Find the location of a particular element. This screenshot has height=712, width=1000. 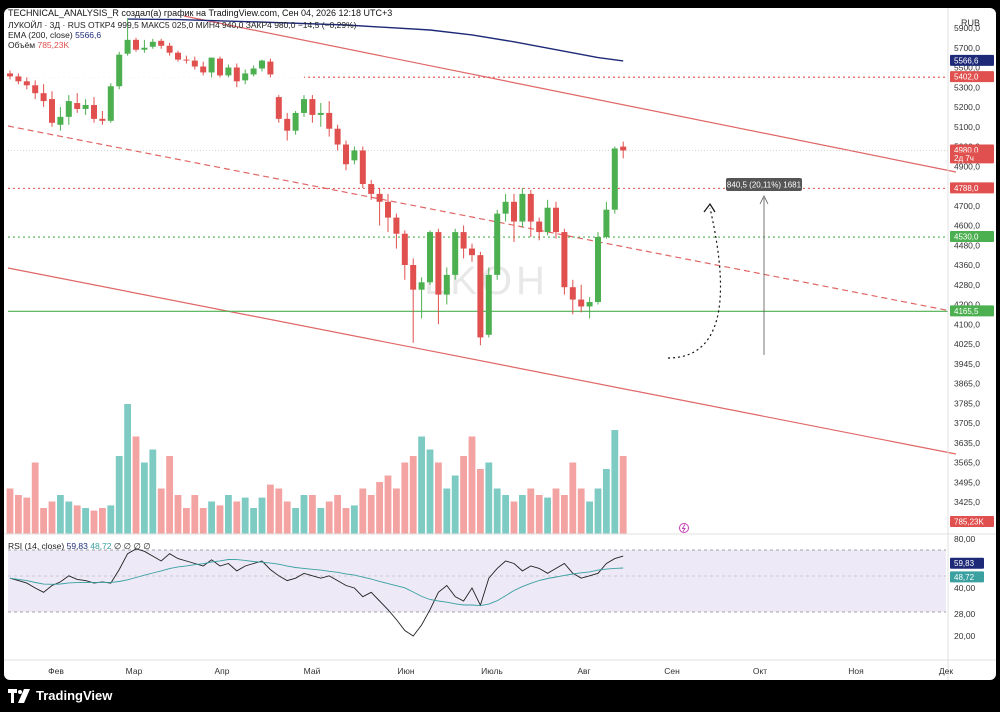

rsi-legend-label: RSI (14, close) is located at coordinates (36, 546).